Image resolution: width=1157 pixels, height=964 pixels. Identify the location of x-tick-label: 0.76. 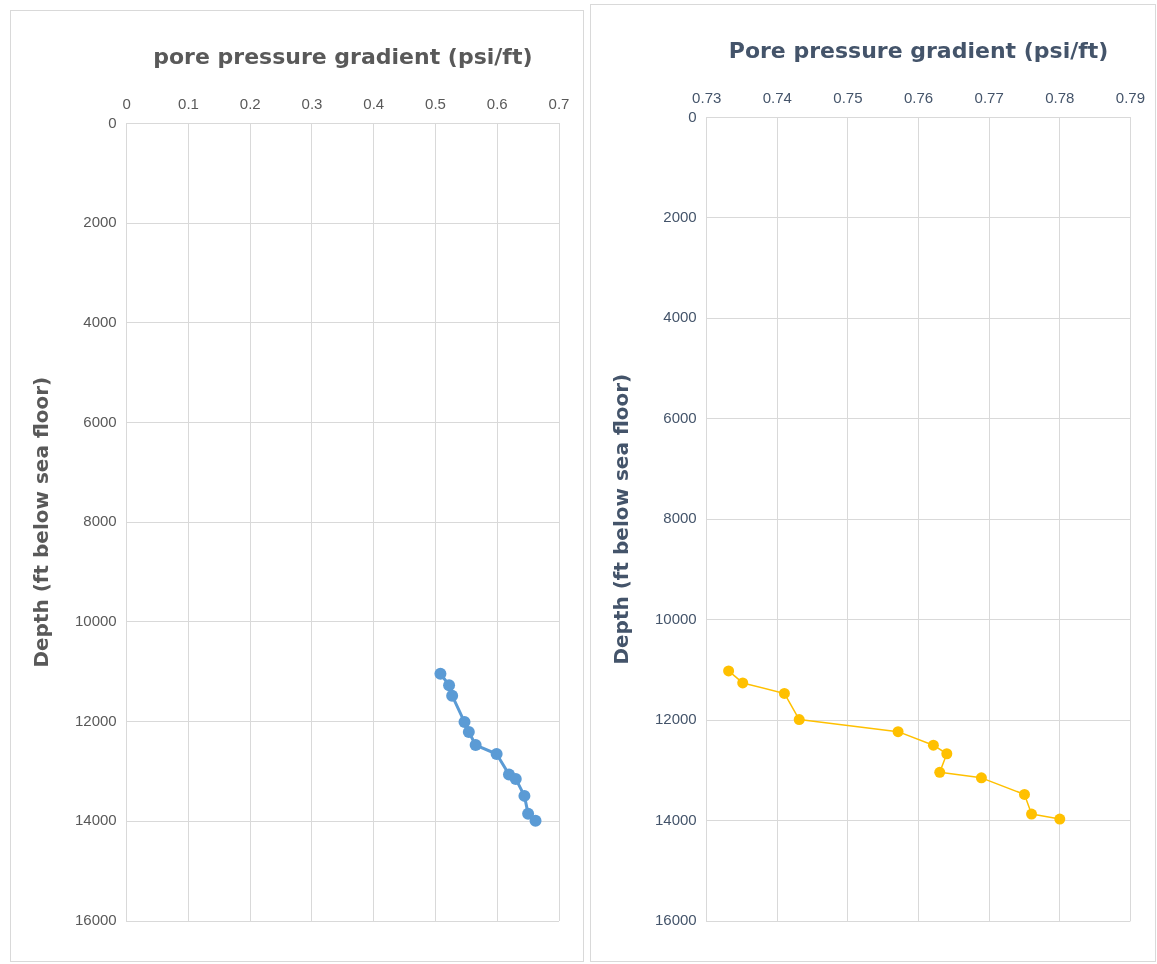
(918, 97).